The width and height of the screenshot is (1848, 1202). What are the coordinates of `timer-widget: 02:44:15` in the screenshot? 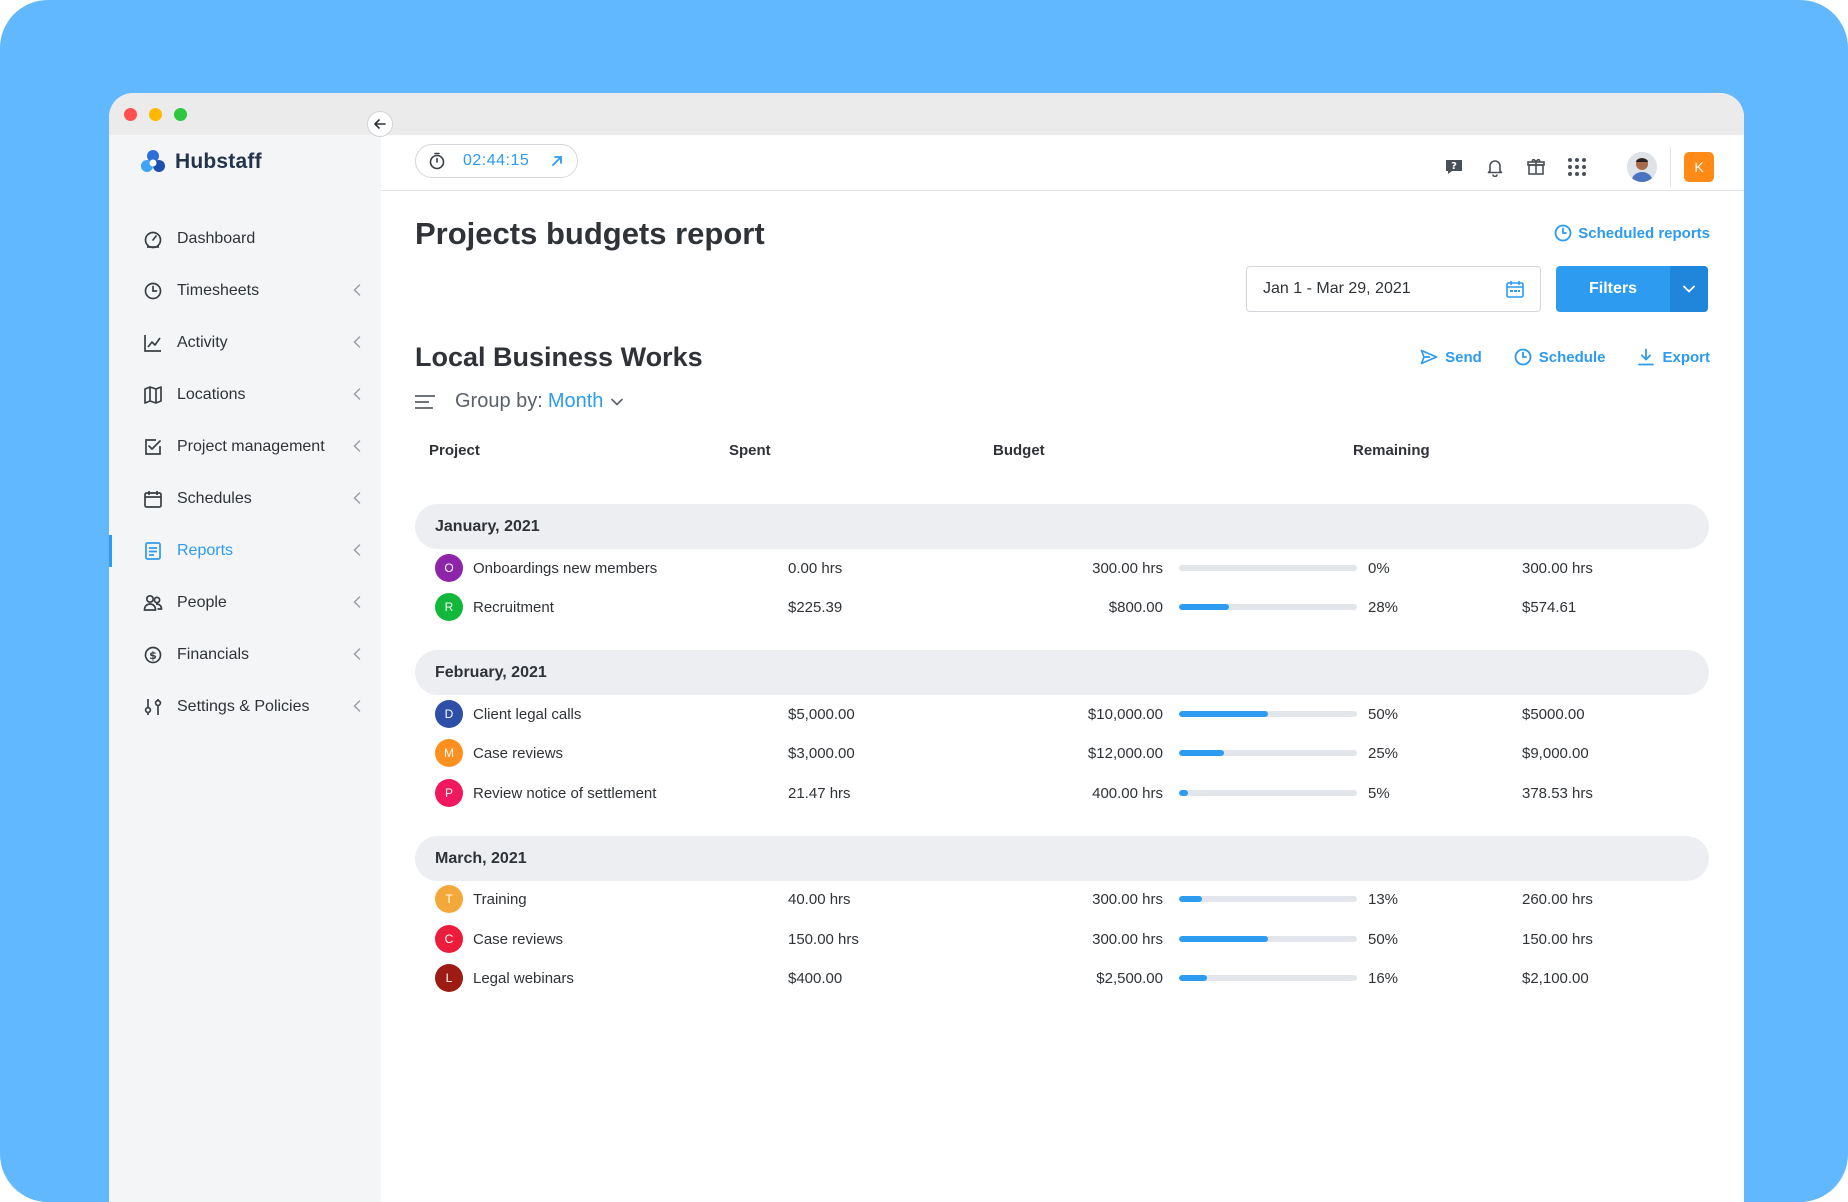 It's located at (496, 161).